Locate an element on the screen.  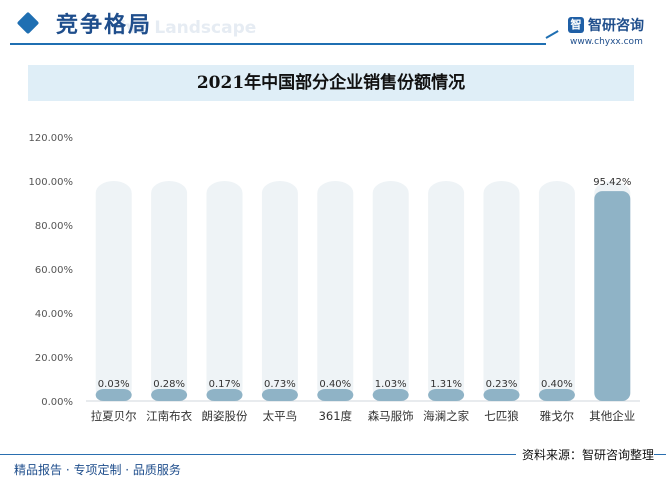
y-tick-label: 80.00% is located at coordinates (54, 226).